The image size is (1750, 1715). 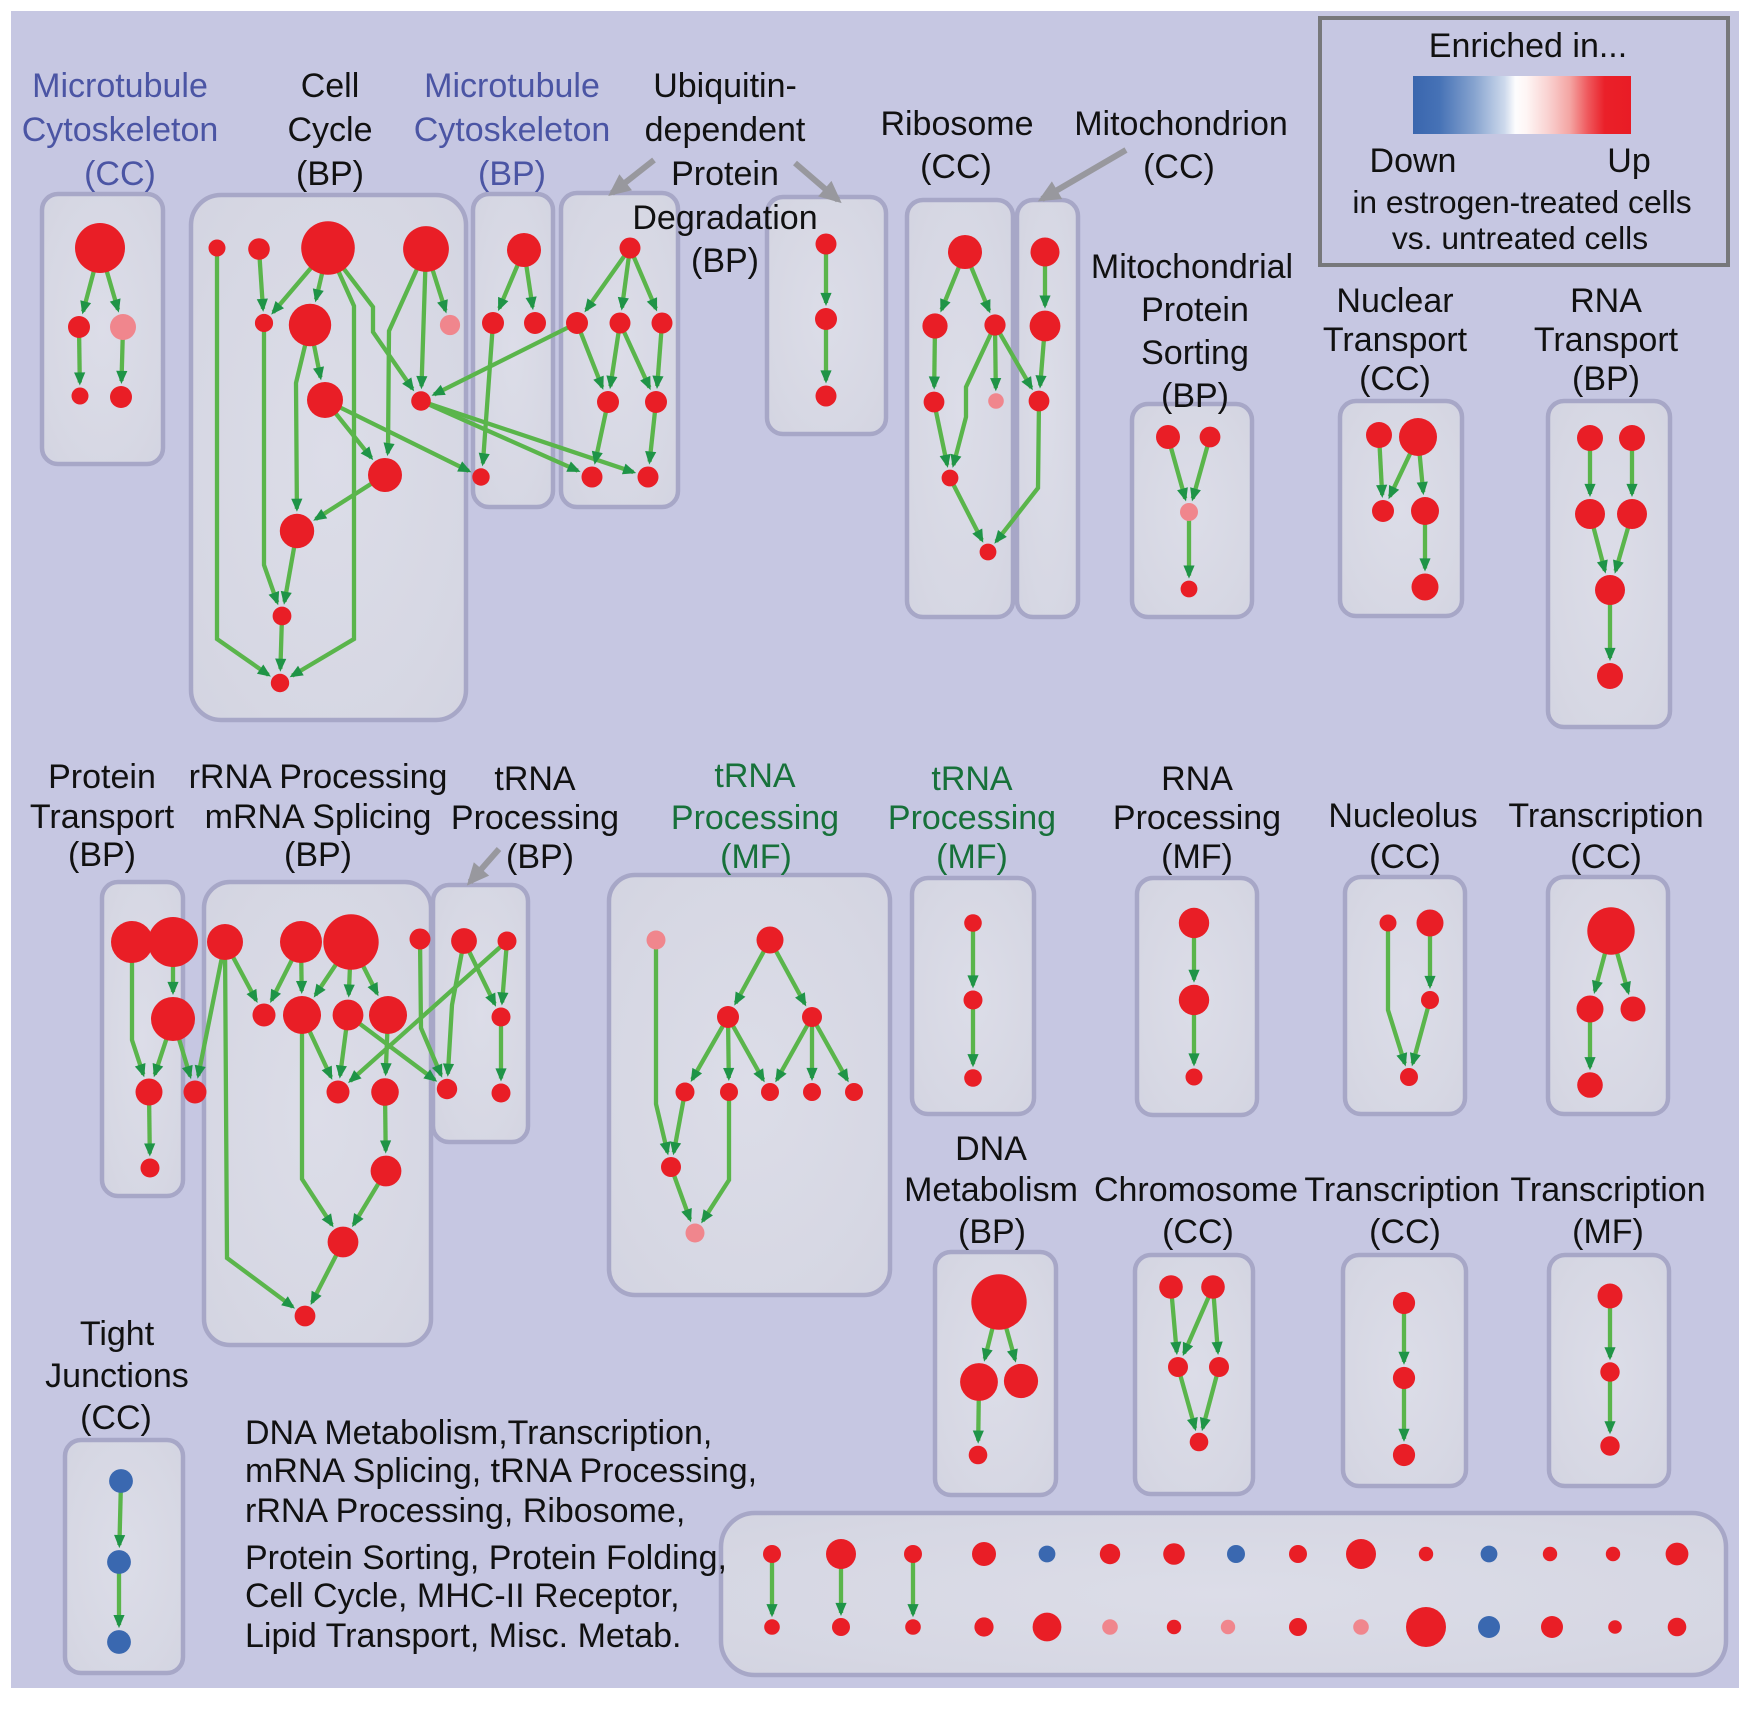 What do you see at coordinates (462, 1596) in the screenshot?
I see `svg-text: Cell Cycle, MHC-II Receptor,` at bounding box center [462, 1596].